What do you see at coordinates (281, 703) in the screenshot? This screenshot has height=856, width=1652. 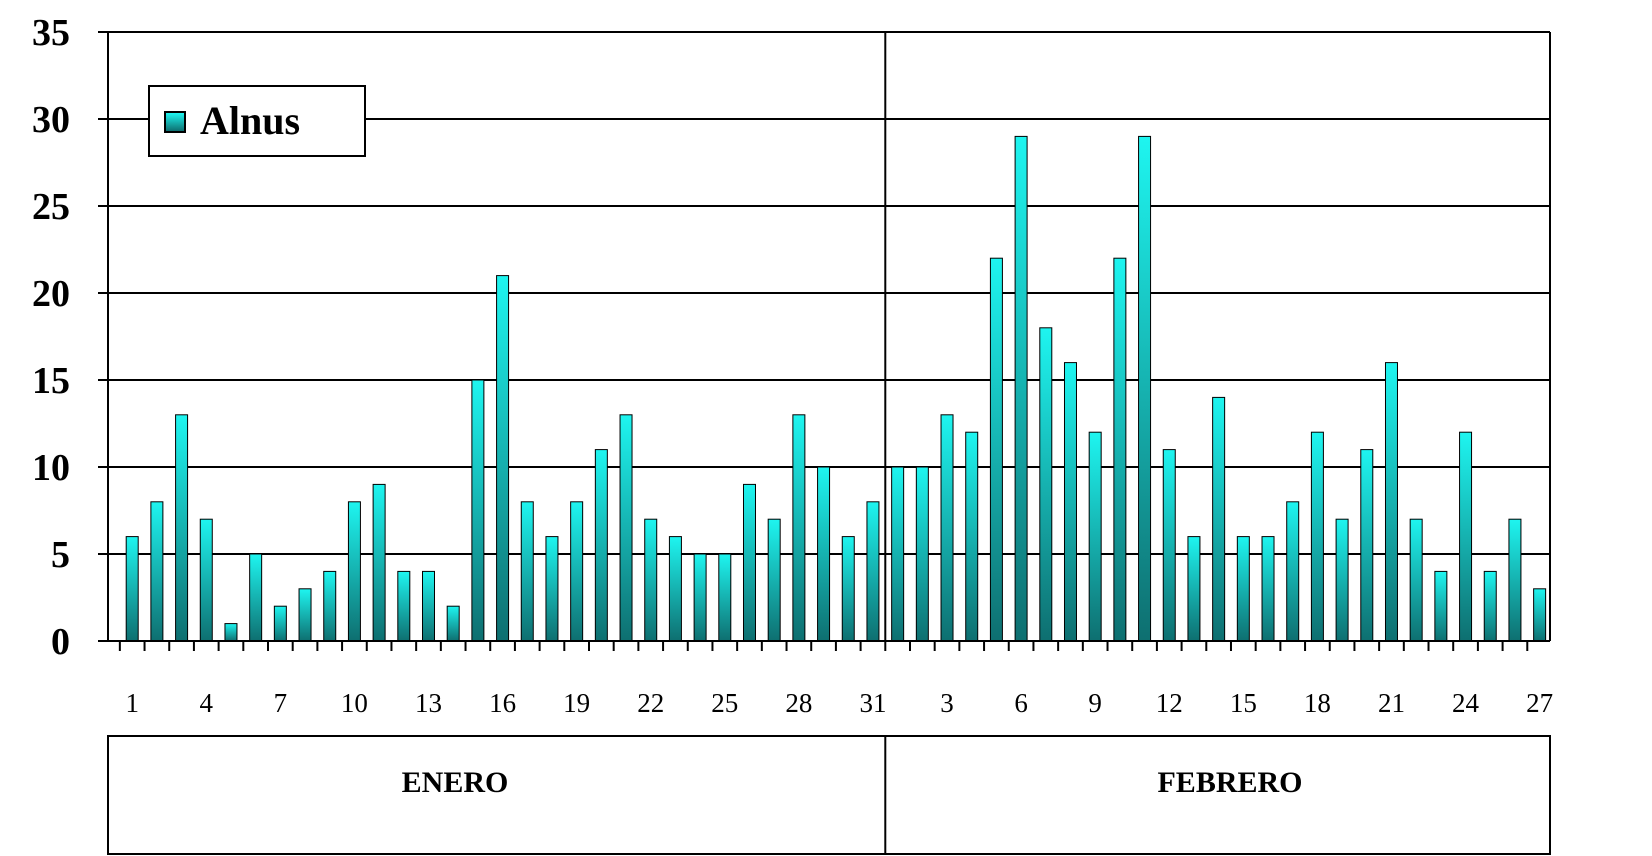 I see `x-tick-label: 7` at bounding box center [281, 703].